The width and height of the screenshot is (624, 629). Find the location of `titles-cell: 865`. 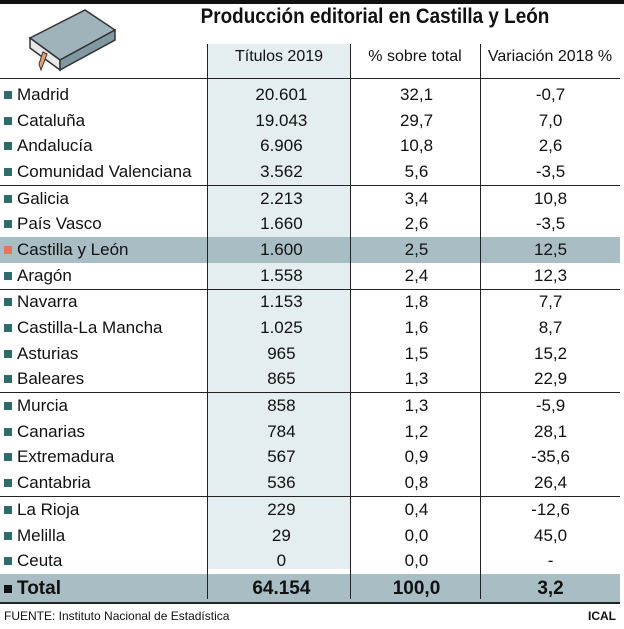

titles-cell: 865 is located at coordinates (281, 380).